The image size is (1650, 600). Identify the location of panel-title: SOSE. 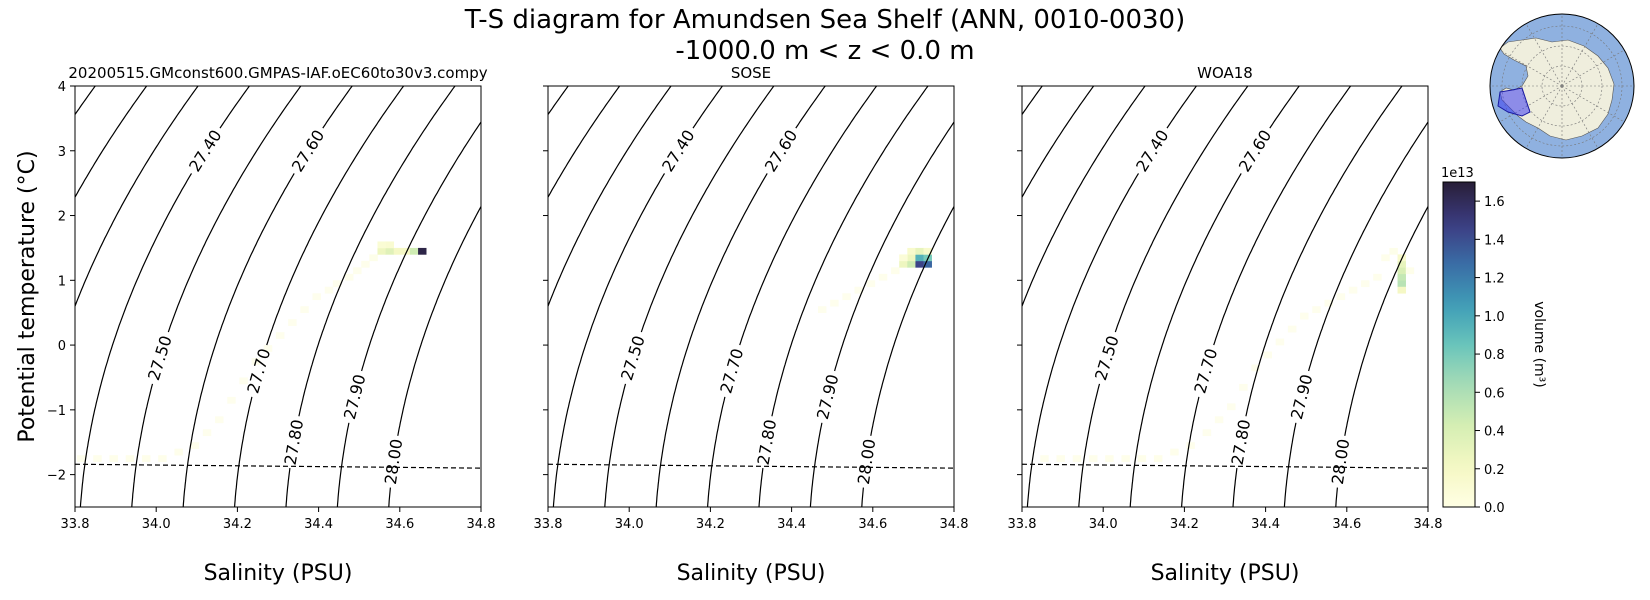
(751, 73).